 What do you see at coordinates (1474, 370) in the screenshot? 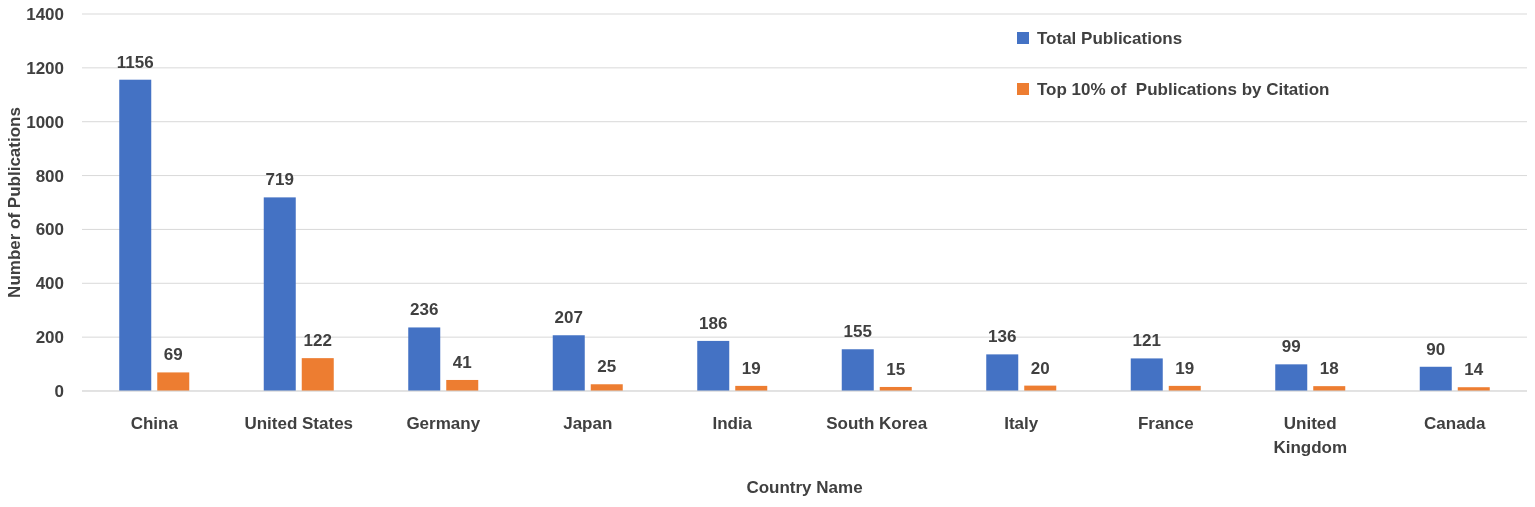
I see `data-label: 14` at bounding box center [1474, 370].